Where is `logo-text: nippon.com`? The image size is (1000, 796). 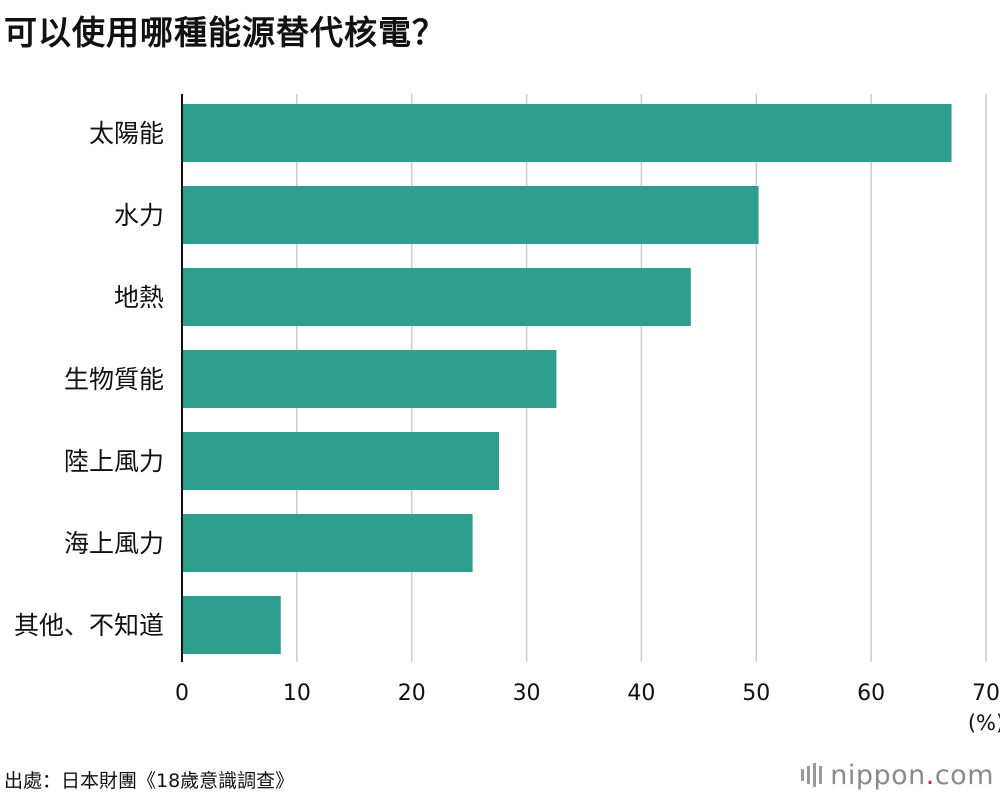 logo-text: nippon.com is located at coordinates (912, 775).